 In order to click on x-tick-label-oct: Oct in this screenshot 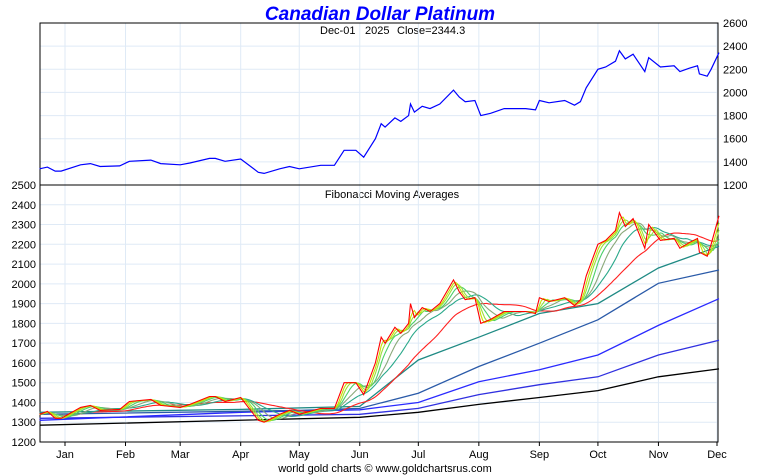, I will do `click(597, 455)`.